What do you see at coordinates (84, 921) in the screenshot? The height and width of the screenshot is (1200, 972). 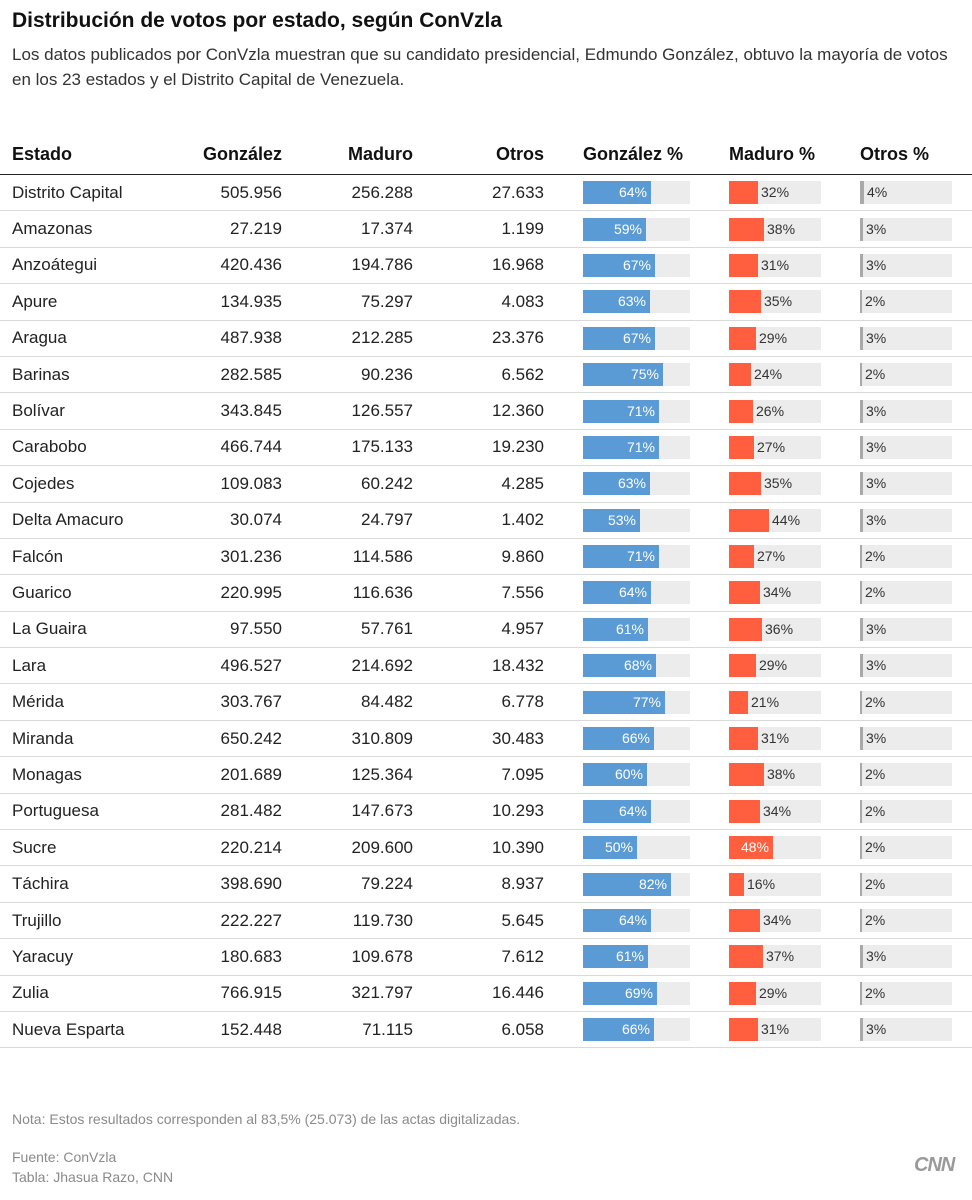 I see `state-cell: Trujillo` at bounding box center [84, 921].